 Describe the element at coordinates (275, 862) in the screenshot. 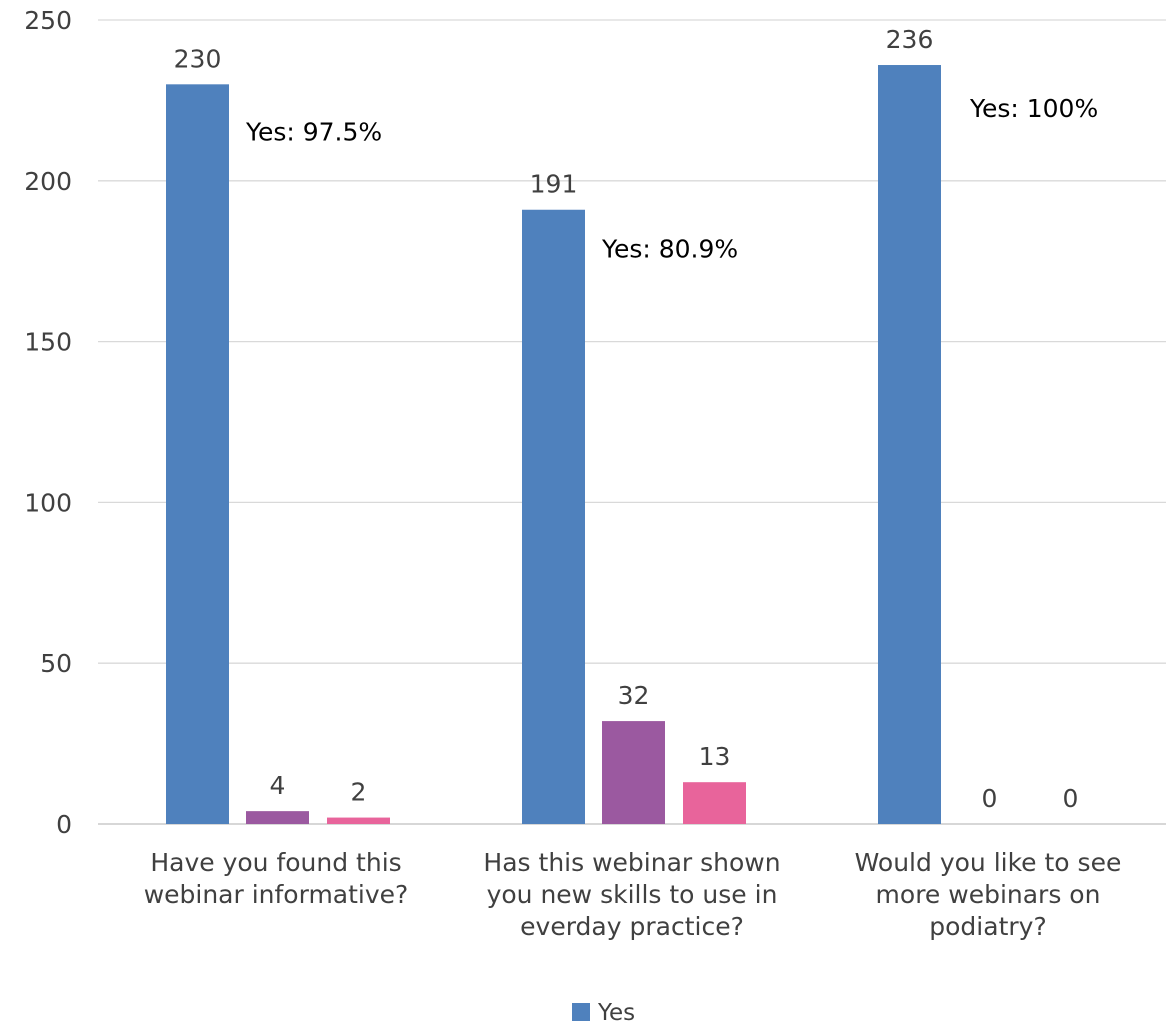

I see `x-category-label: Have you found this` at that location.